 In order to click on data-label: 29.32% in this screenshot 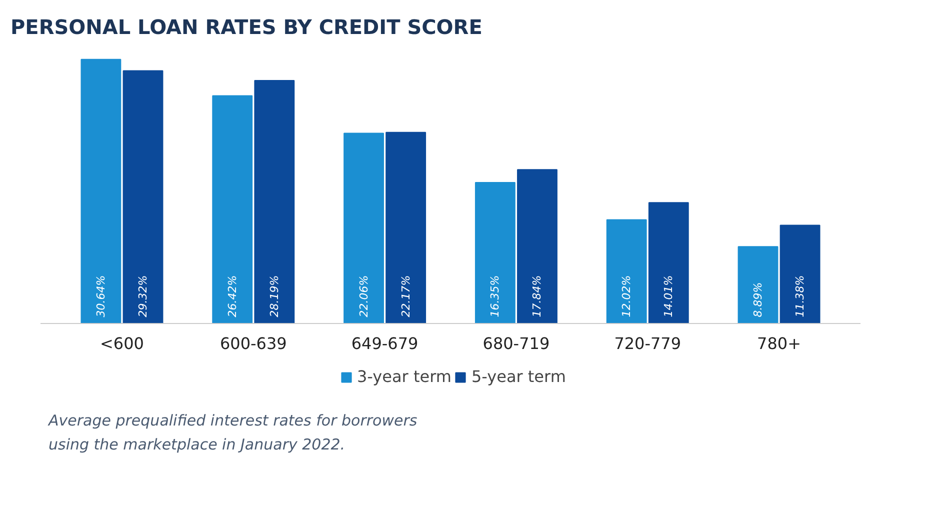, I will do `click(143, 296)`.